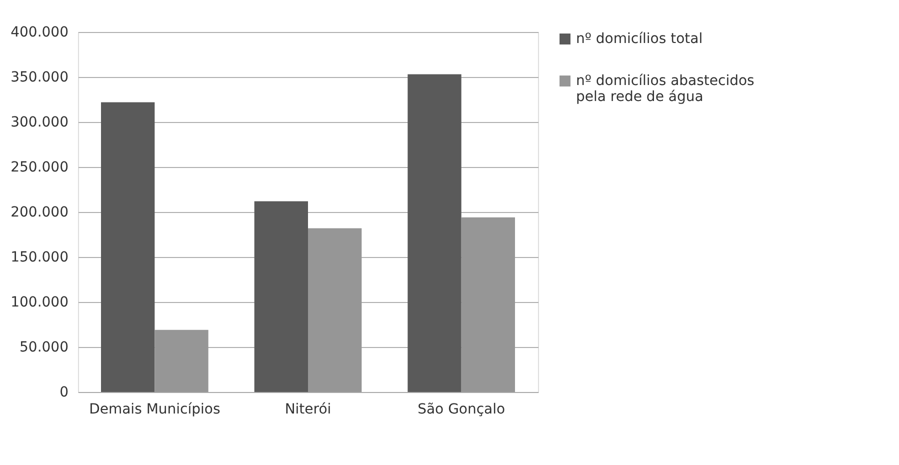  I want to click on x-tick-label: Demais Municípios, so click(154, 410).